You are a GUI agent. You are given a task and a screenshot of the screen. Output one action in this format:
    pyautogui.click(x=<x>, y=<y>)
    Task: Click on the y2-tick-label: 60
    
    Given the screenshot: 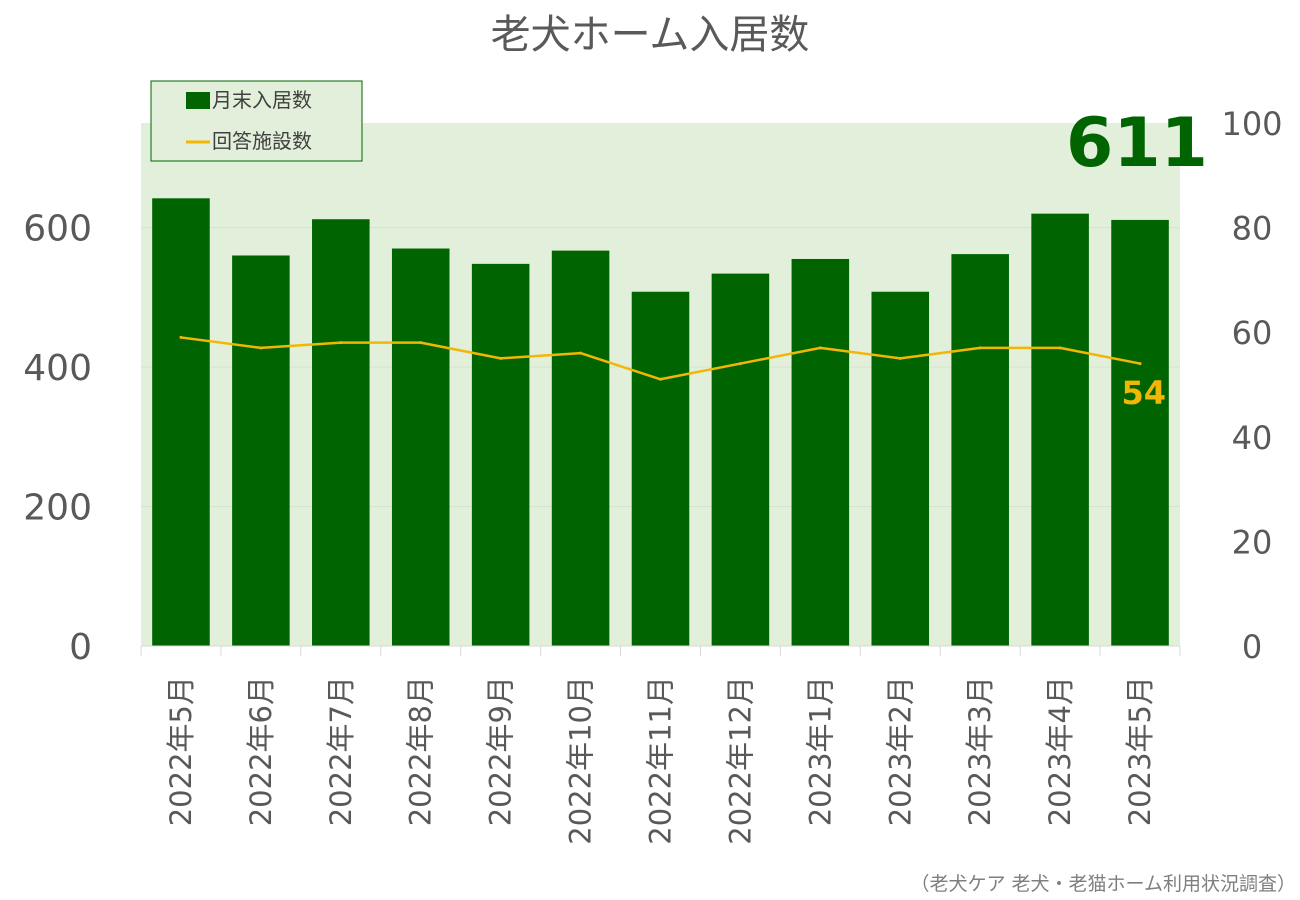 What is the action you would take?
    pyautogui.click(x=1252, y=333)
    